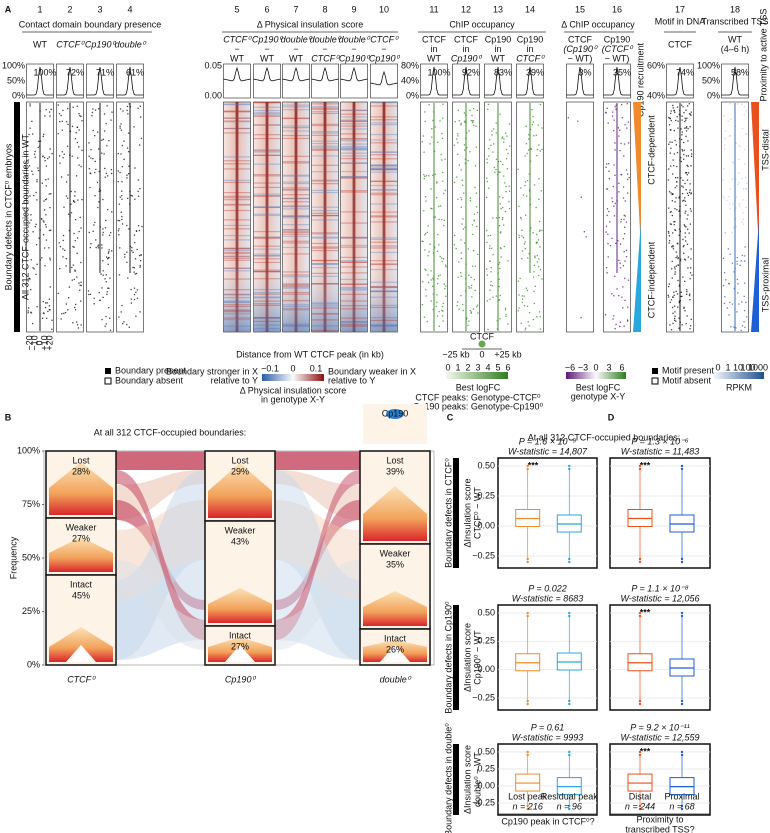 The width and height of the screenshot is (770, 833). I want to click on dot-column, so click(580, 217).